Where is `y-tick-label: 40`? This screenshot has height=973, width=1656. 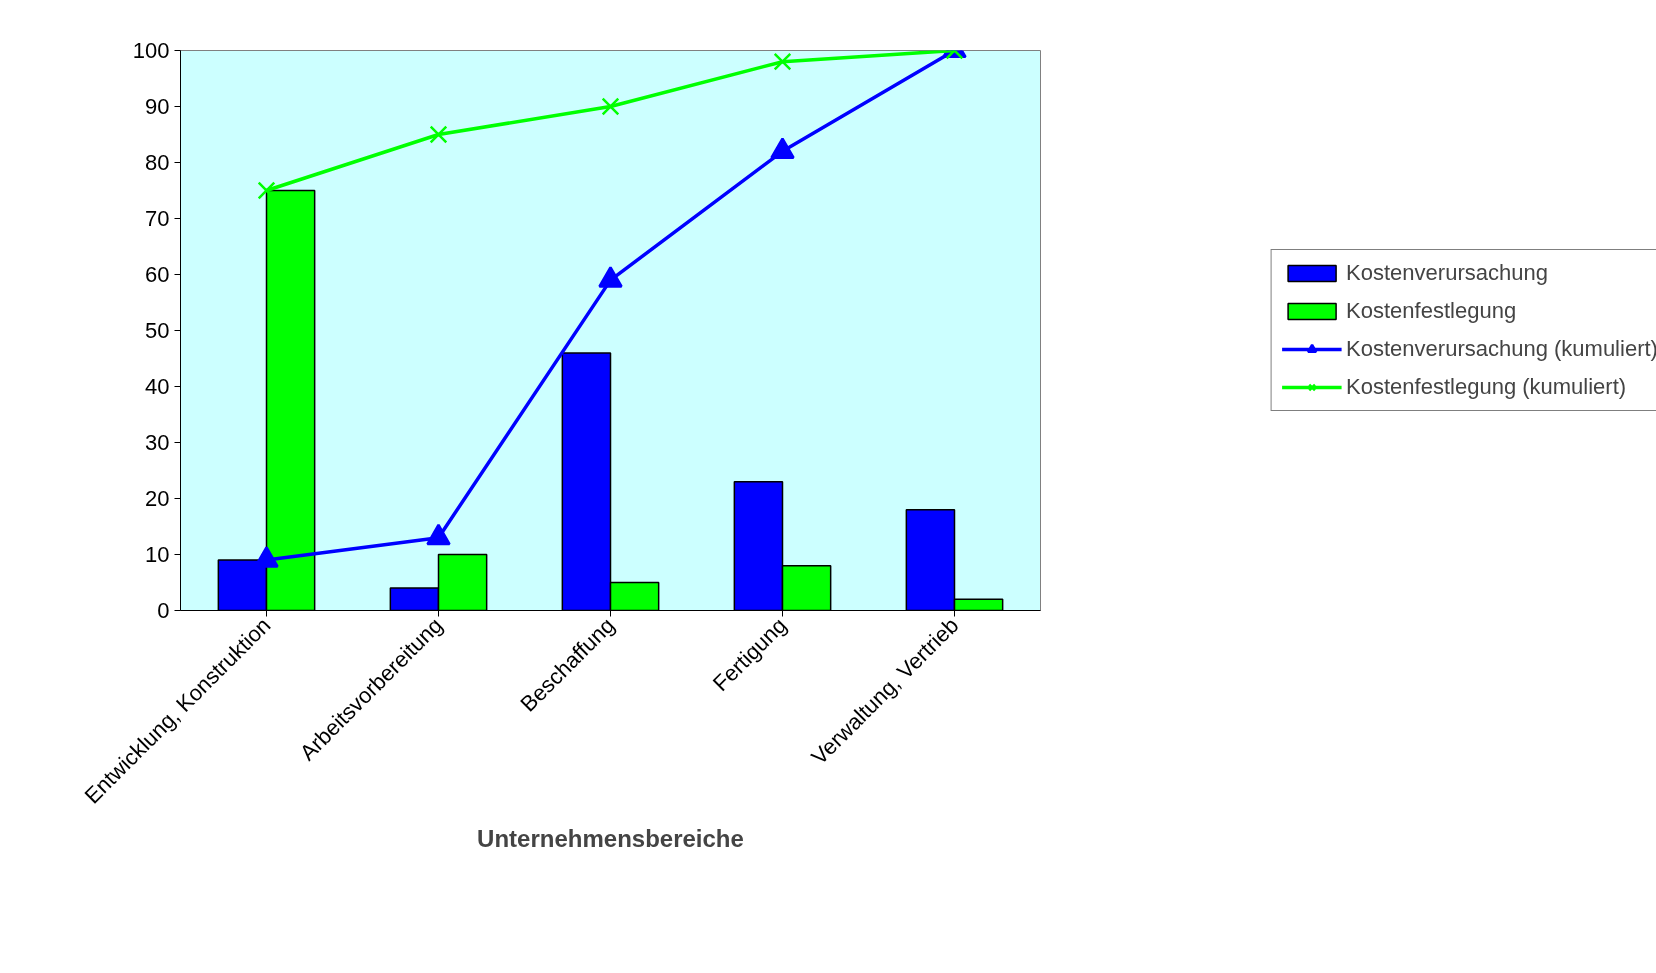 y-tick-label: 40 is located at coordinates (157, 386).